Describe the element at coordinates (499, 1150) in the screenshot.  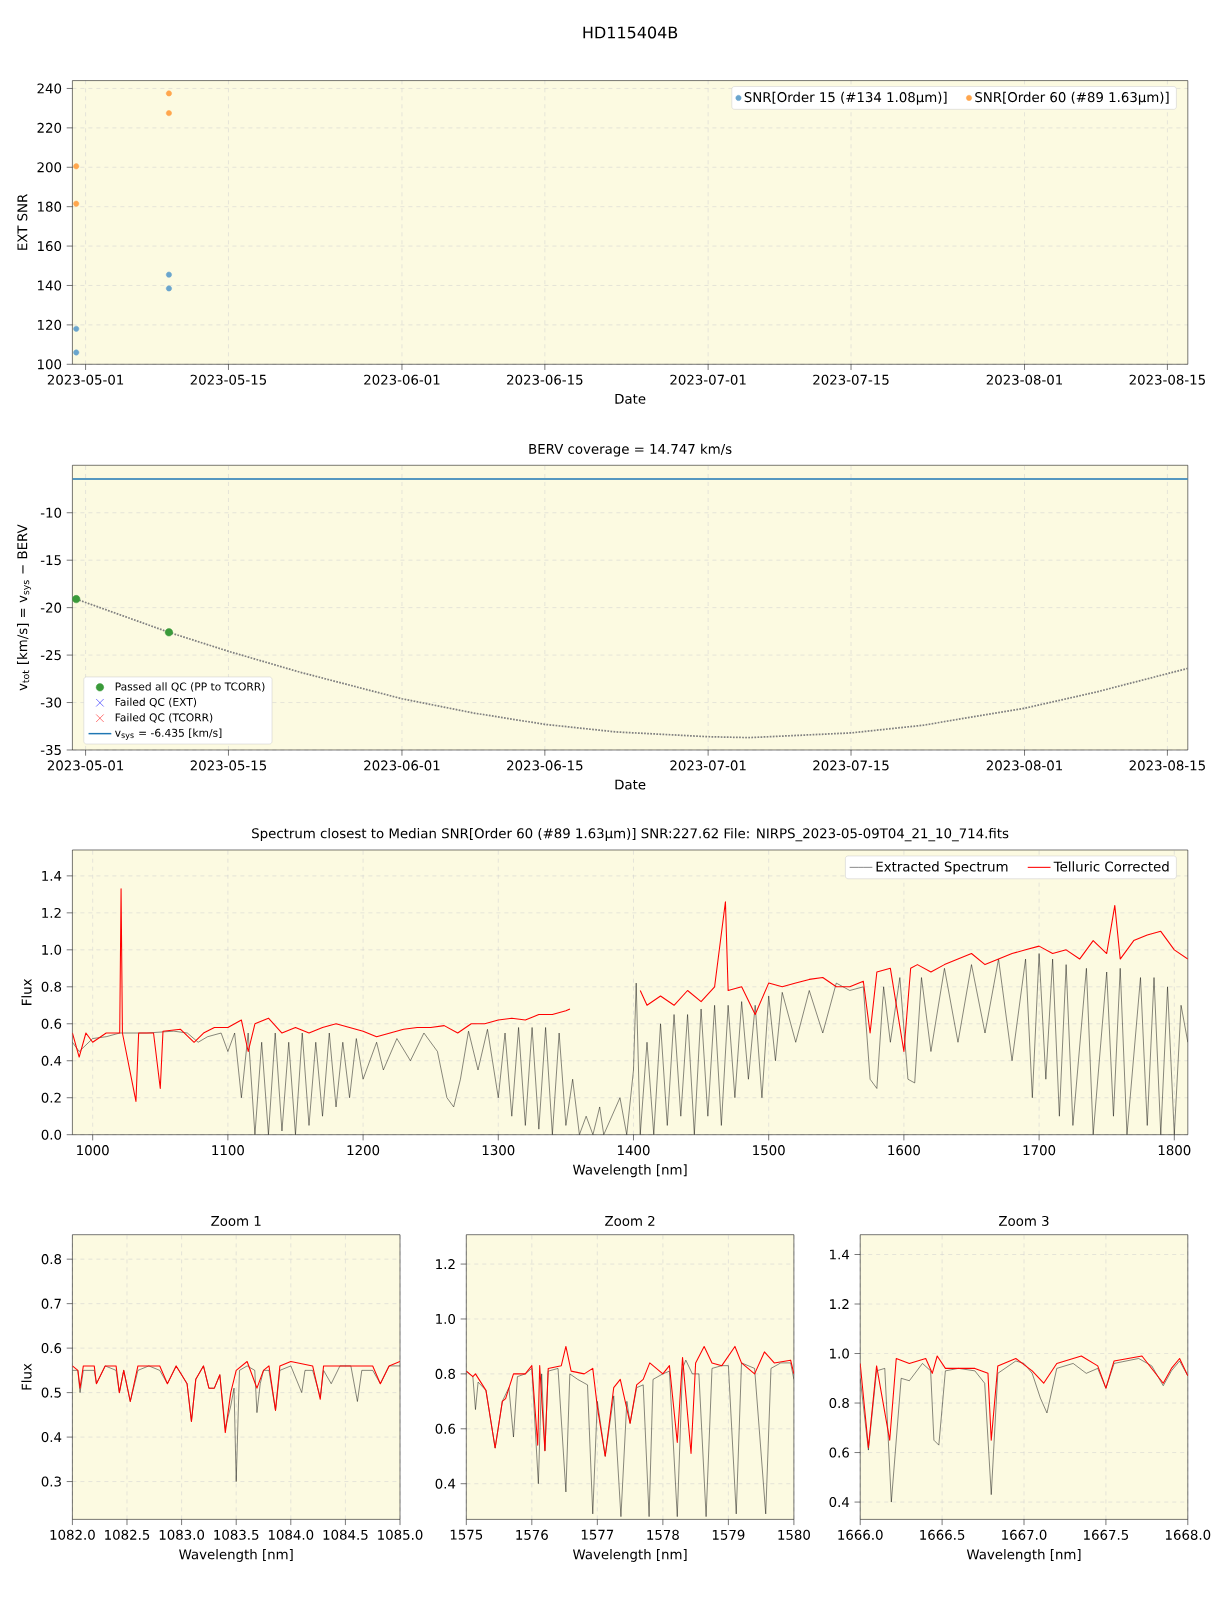
I see `x-tick-label: 1300` at that location.